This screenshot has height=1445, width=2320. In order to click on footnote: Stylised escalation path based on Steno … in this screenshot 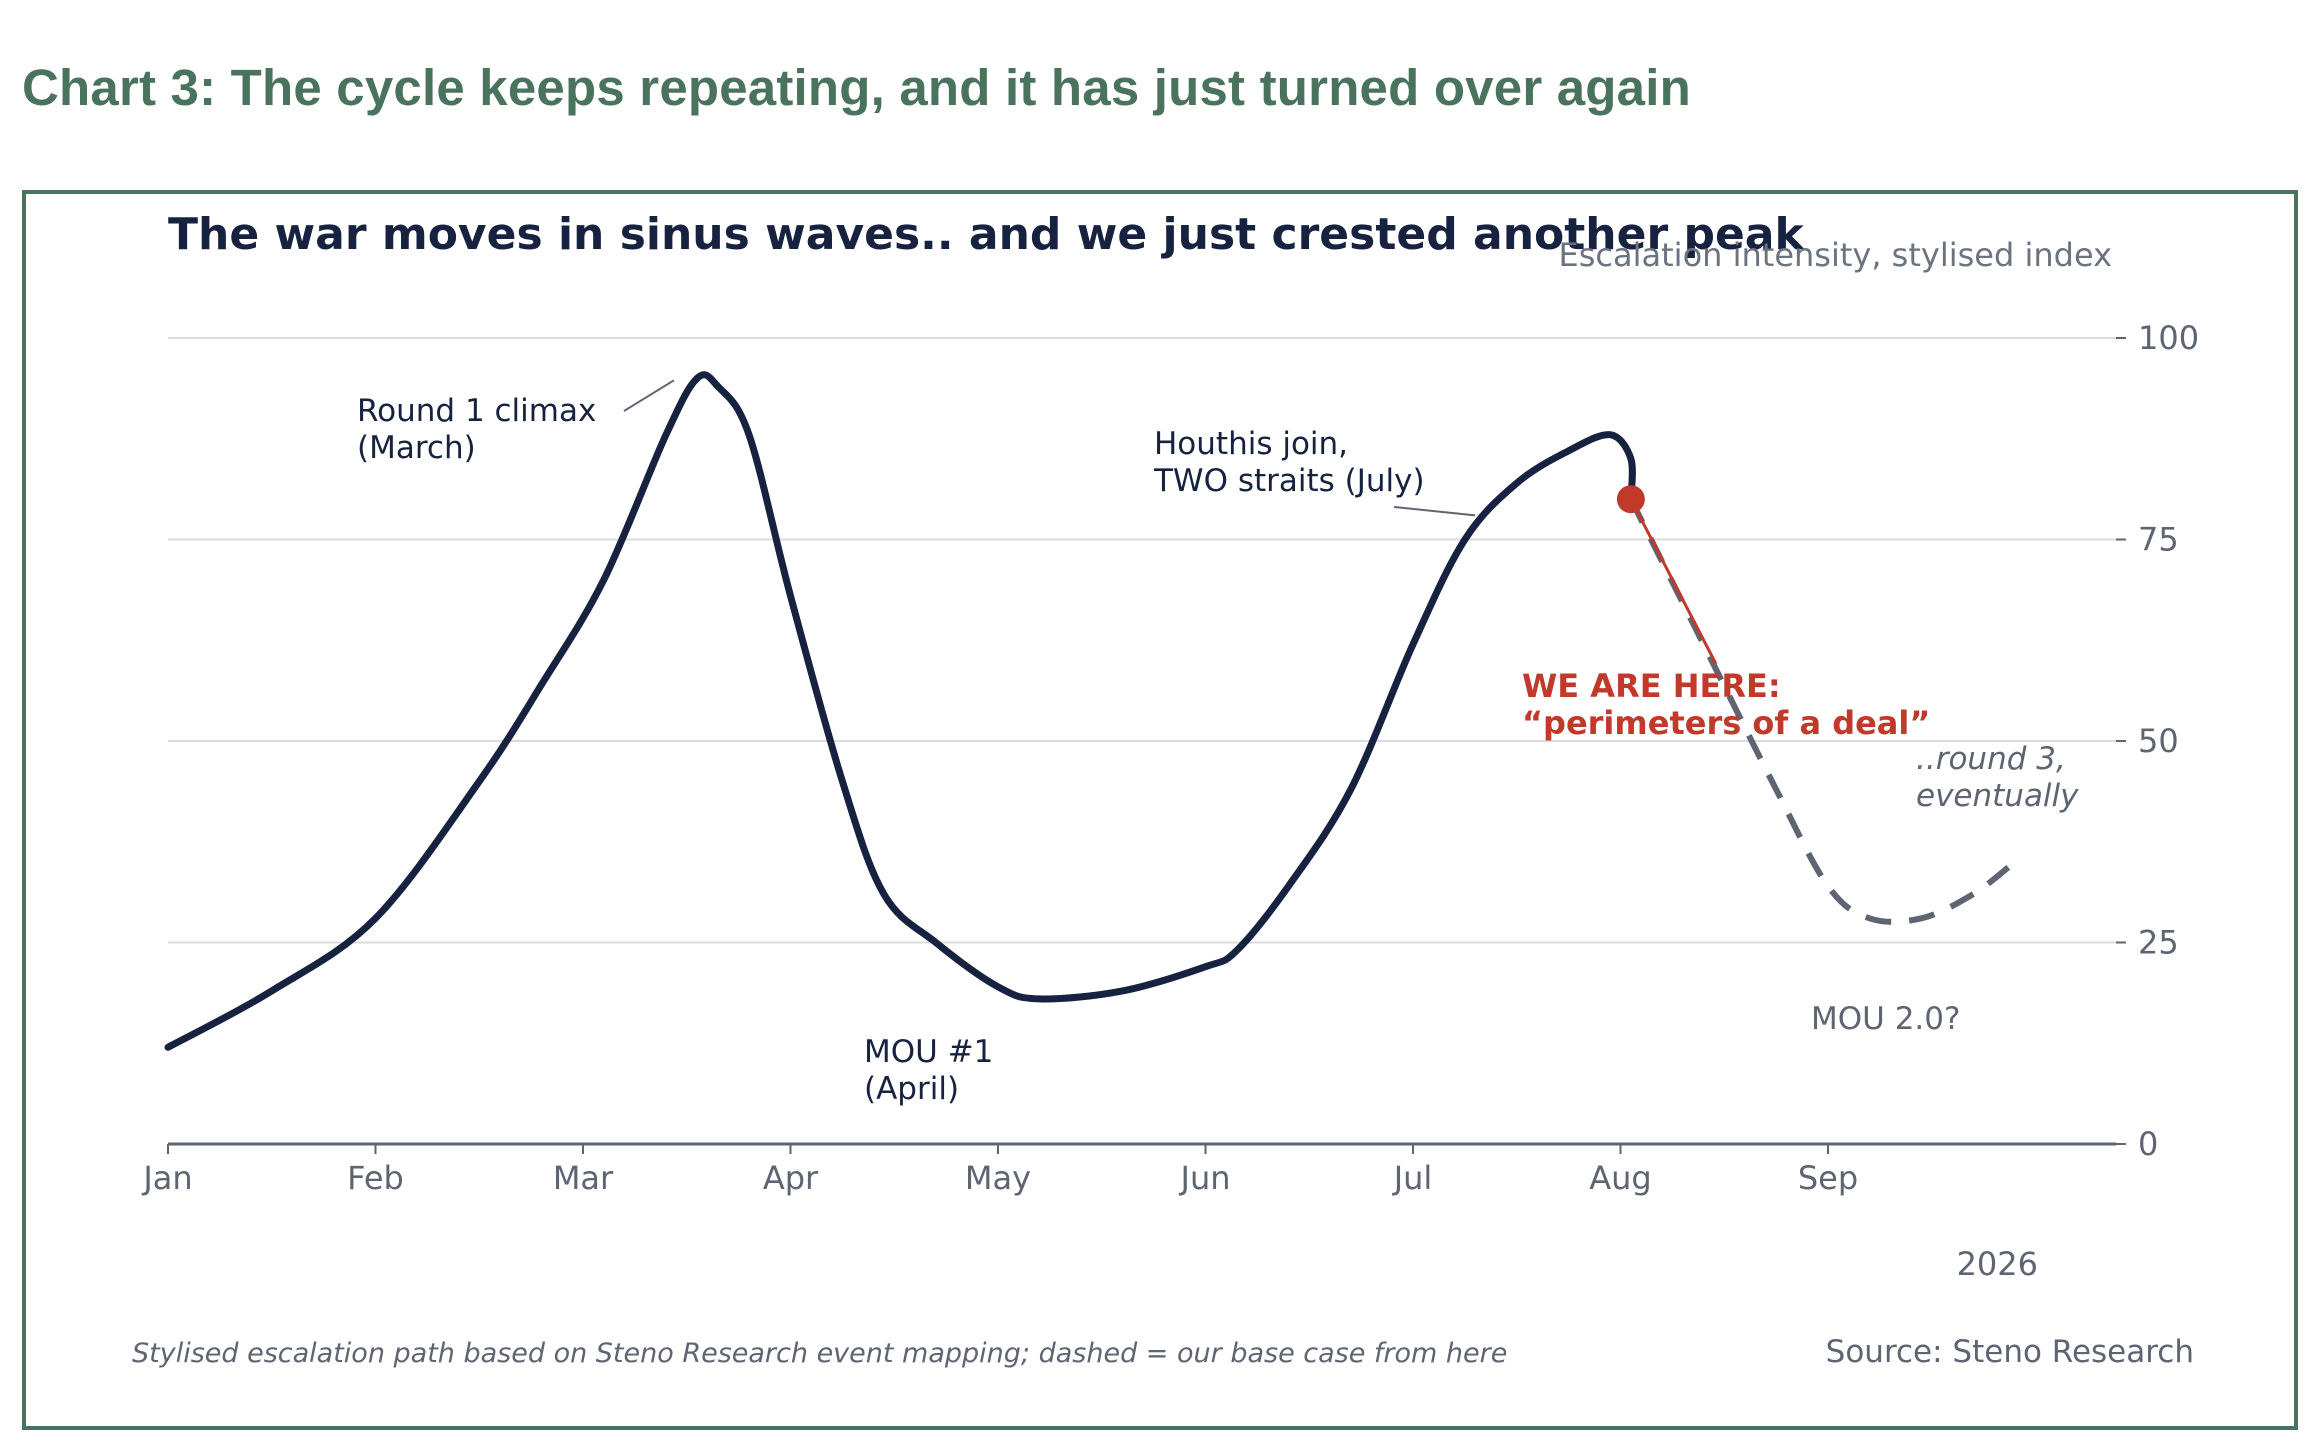, I will do `click(819, 1353)`.